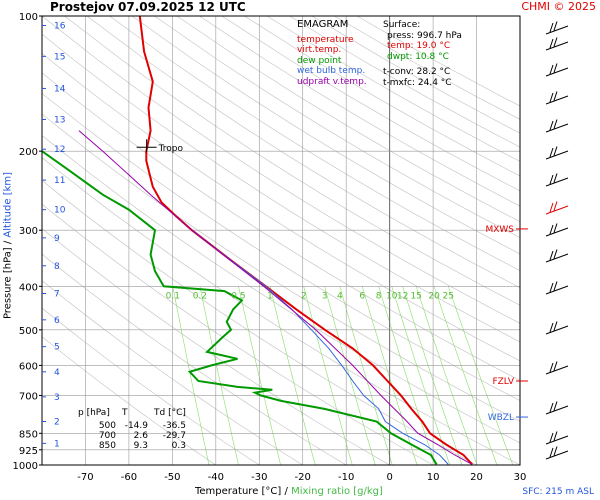 The image size is (600, 500). Describe the element at coordinates (319, 50) in the screenshot. I see `legend-virt-temp: virt.temp.` at that location.